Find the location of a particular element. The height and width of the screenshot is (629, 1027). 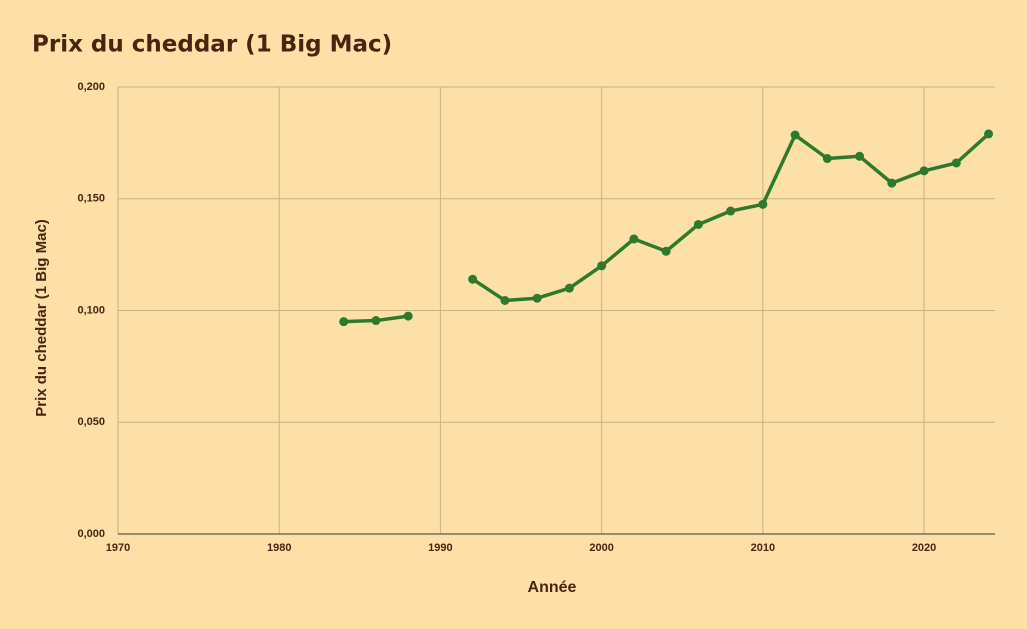

chart-title: Prix du cheddar (1 Big Mac) is located at coordinates (212, 45).